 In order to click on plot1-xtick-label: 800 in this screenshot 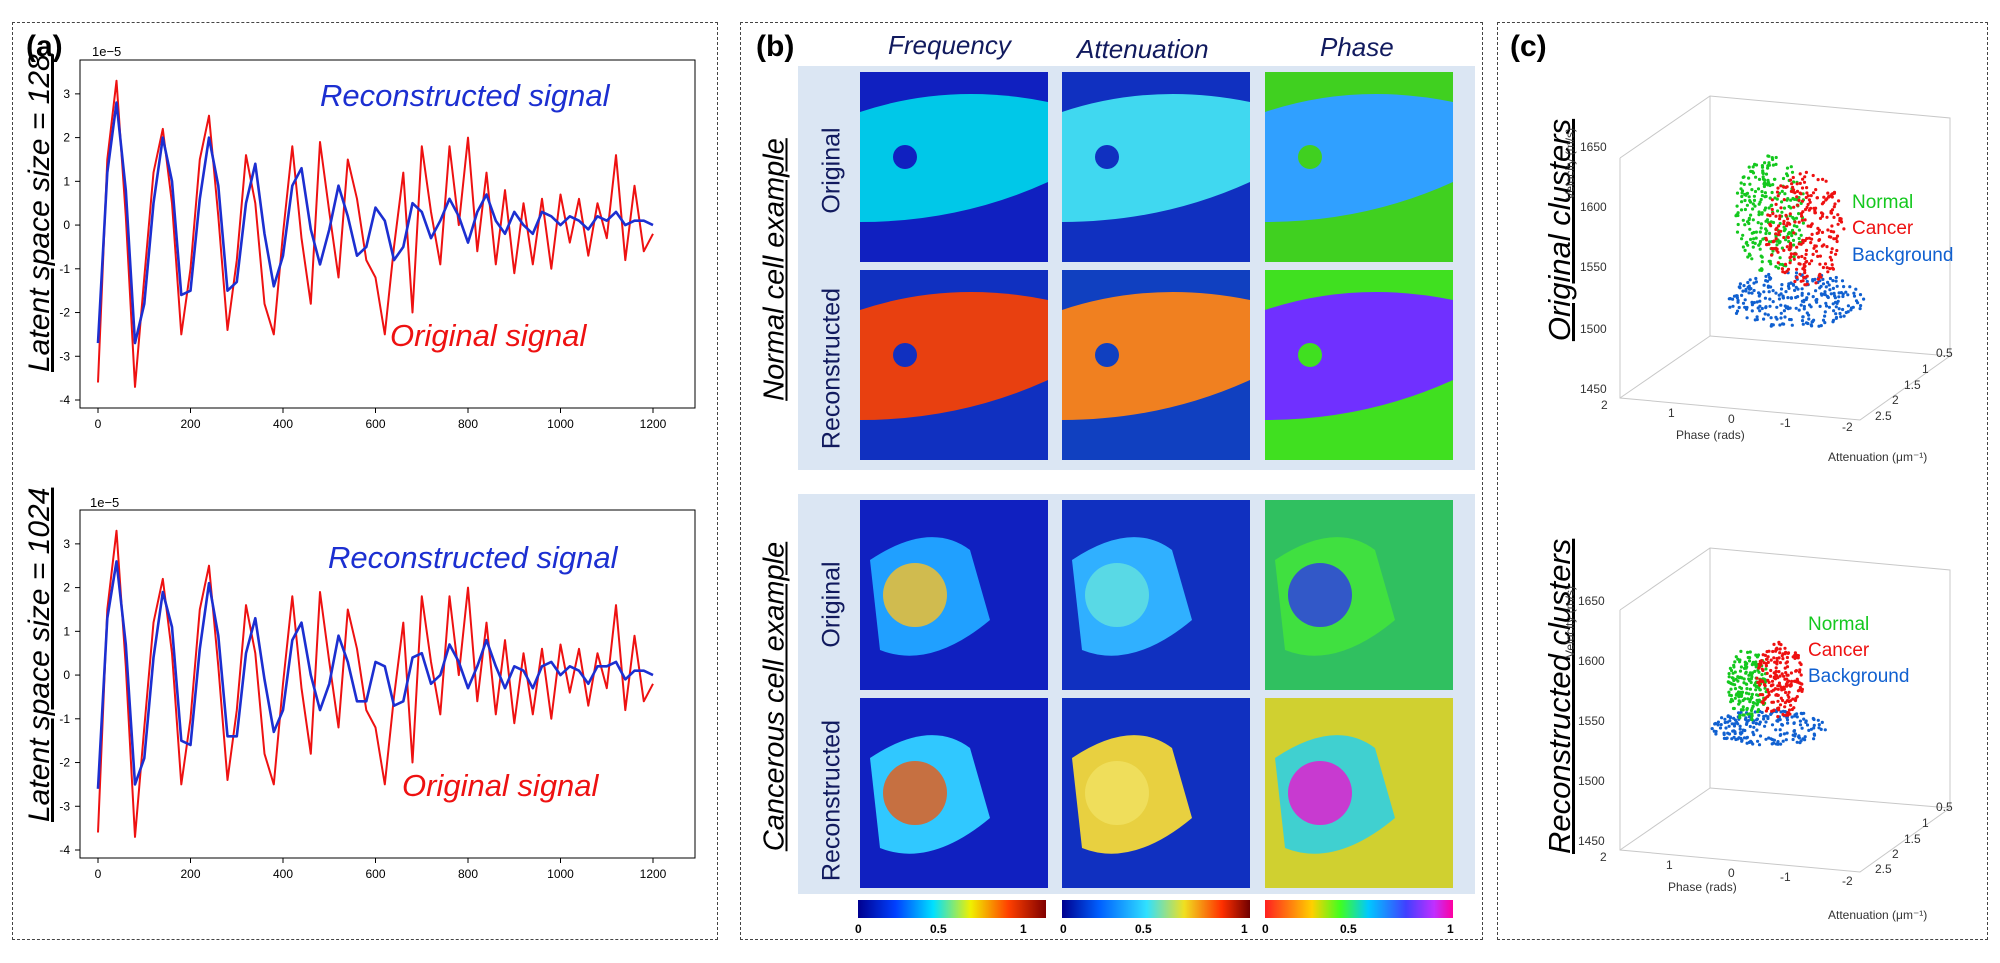, I will do `click(468, 424)`.